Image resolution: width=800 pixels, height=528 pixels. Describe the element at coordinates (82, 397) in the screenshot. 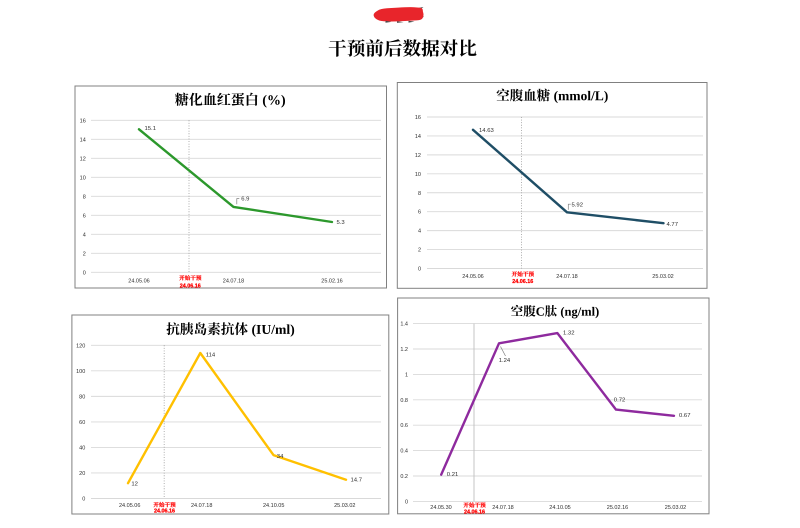

I see `svg-text: 80` at that location.